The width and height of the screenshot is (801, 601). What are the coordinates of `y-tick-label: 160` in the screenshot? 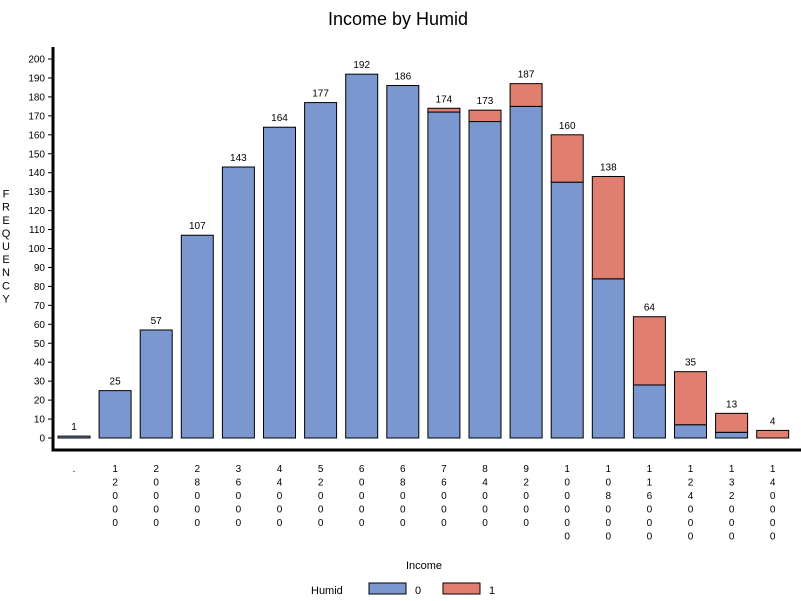 It's located at (36, 135).